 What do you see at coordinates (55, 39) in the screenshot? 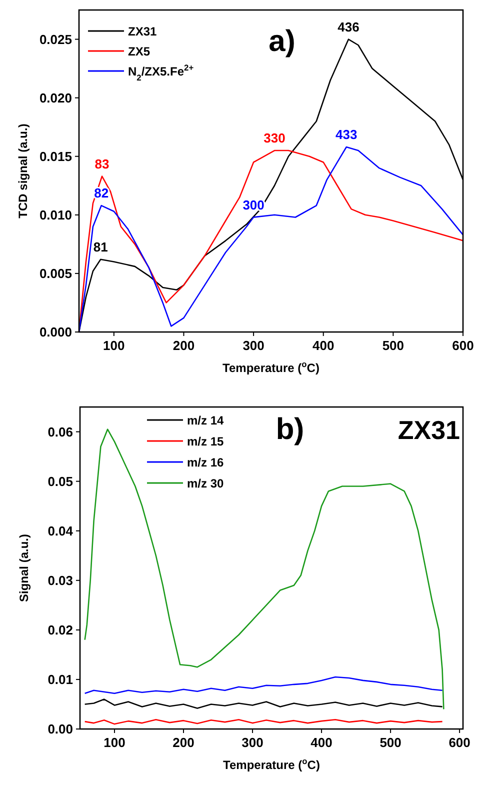
I see `y-tick-label: 0.025` at bounding box center [55, 39].